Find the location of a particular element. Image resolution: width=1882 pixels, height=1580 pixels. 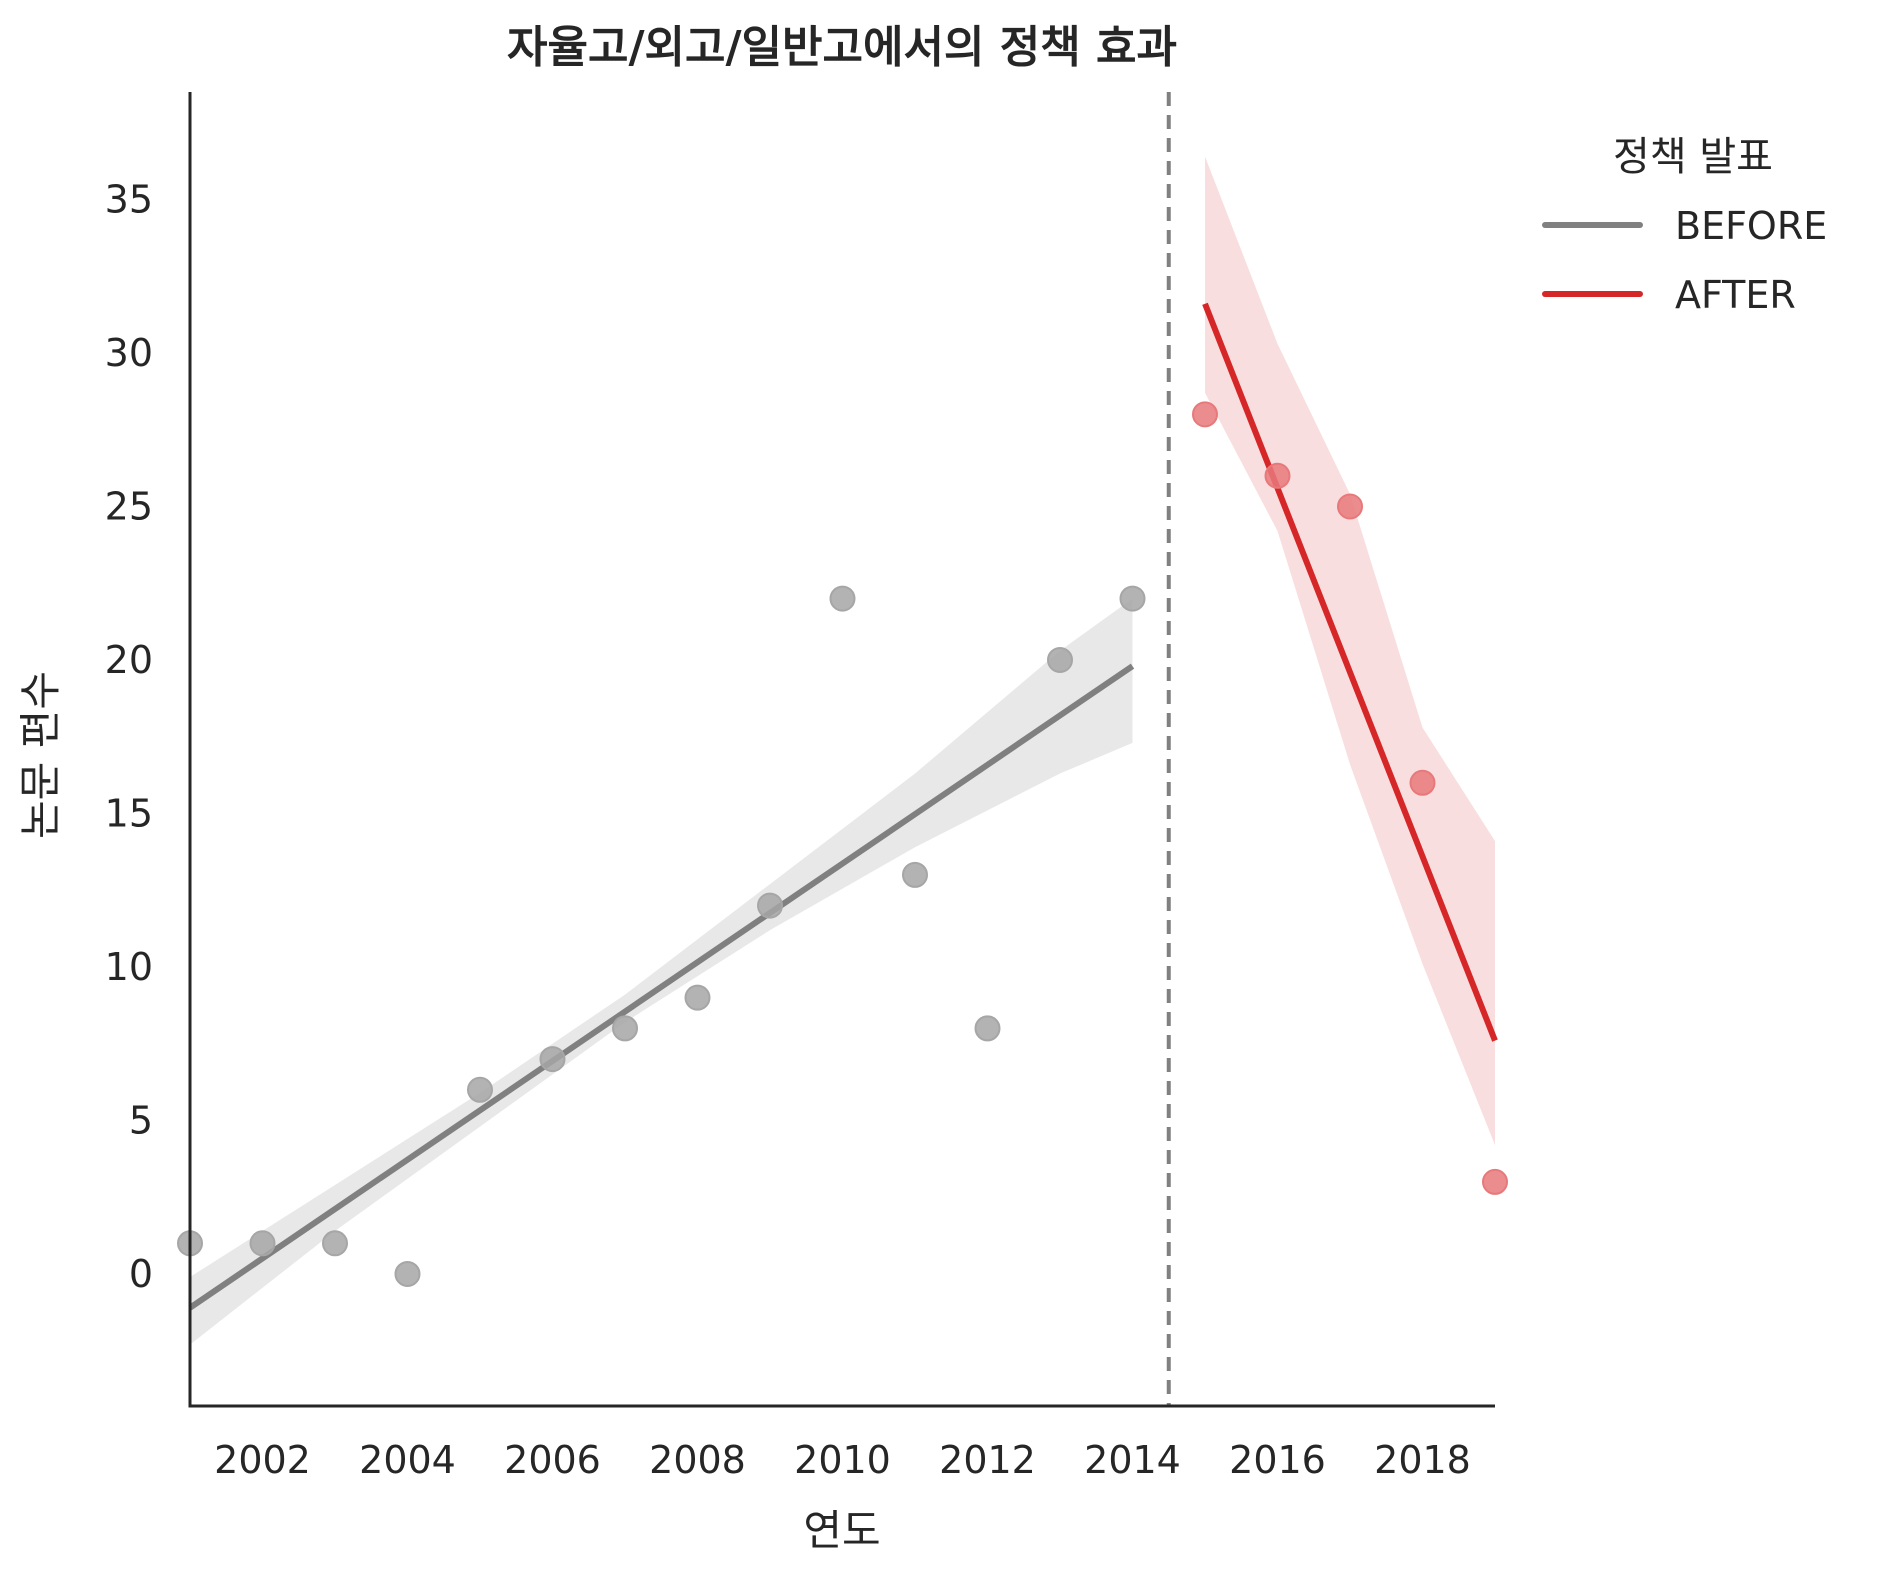

y-tick-label: 0 is located at coordinates (141, 1274).